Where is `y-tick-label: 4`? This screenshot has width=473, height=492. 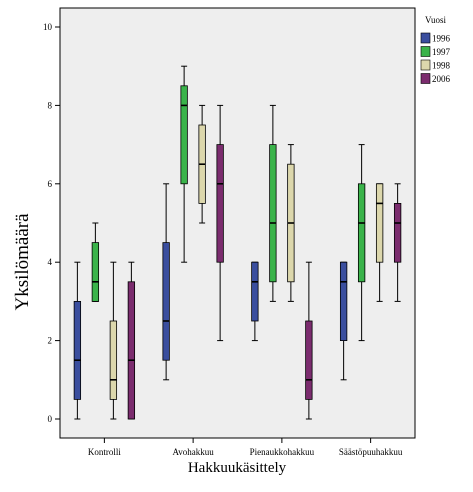 y-tick-label: 4 is located at coordinates (50, 262).